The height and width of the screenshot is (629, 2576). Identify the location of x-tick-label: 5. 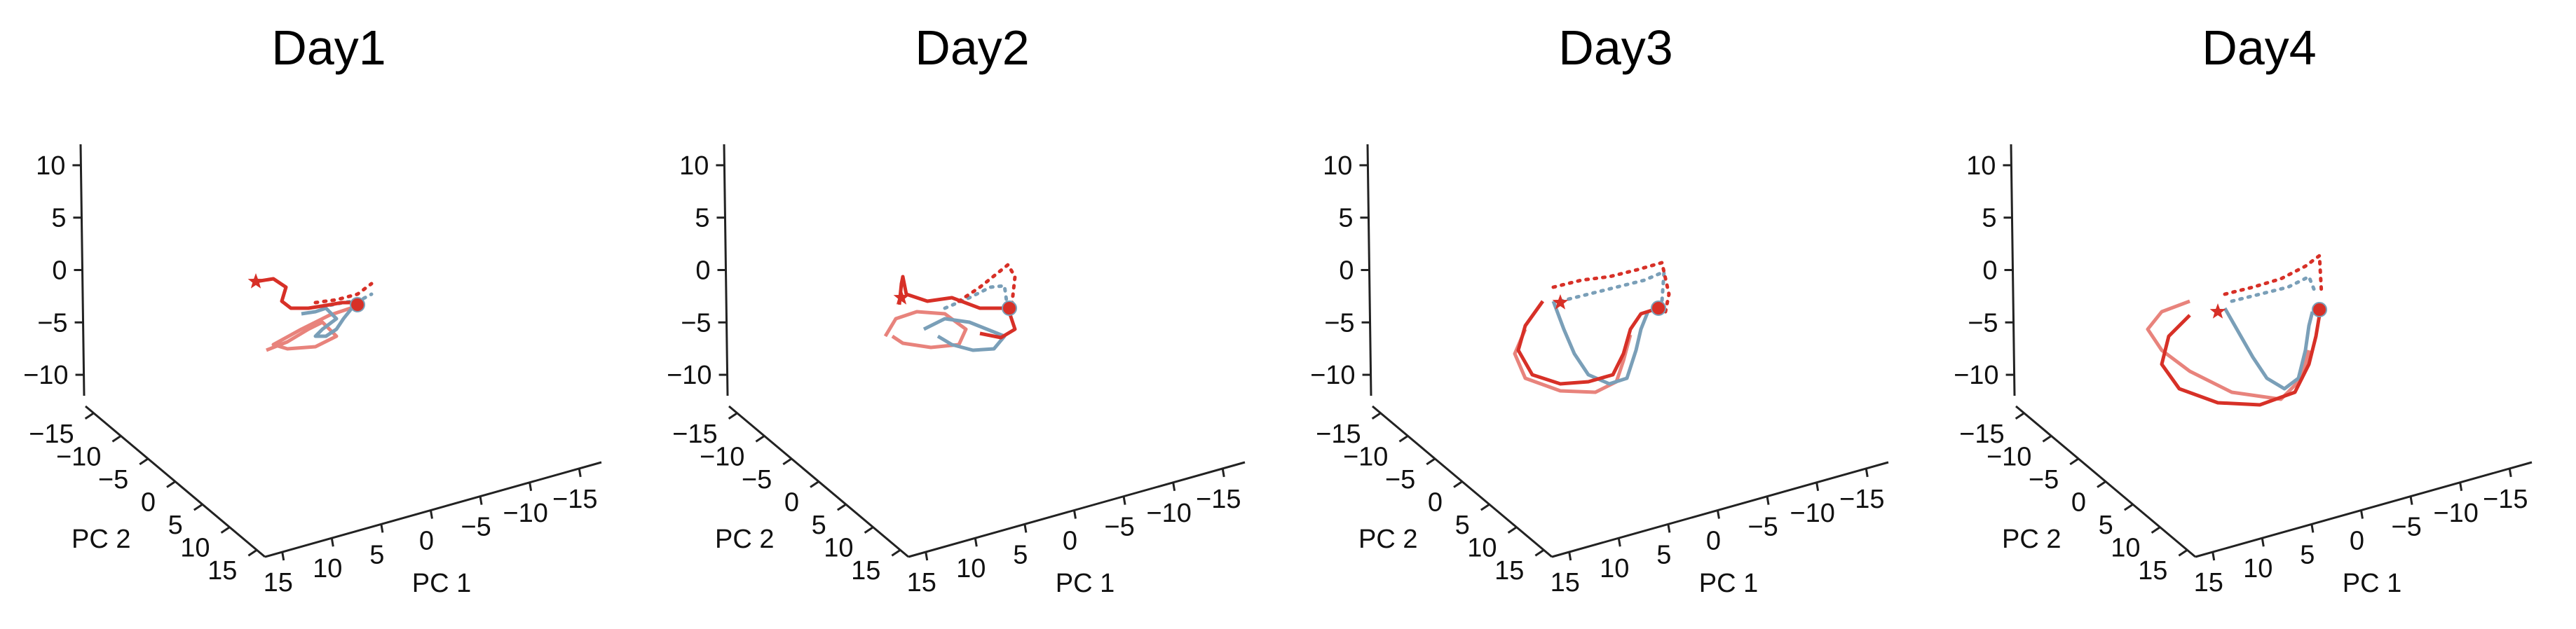
(1663, 554).